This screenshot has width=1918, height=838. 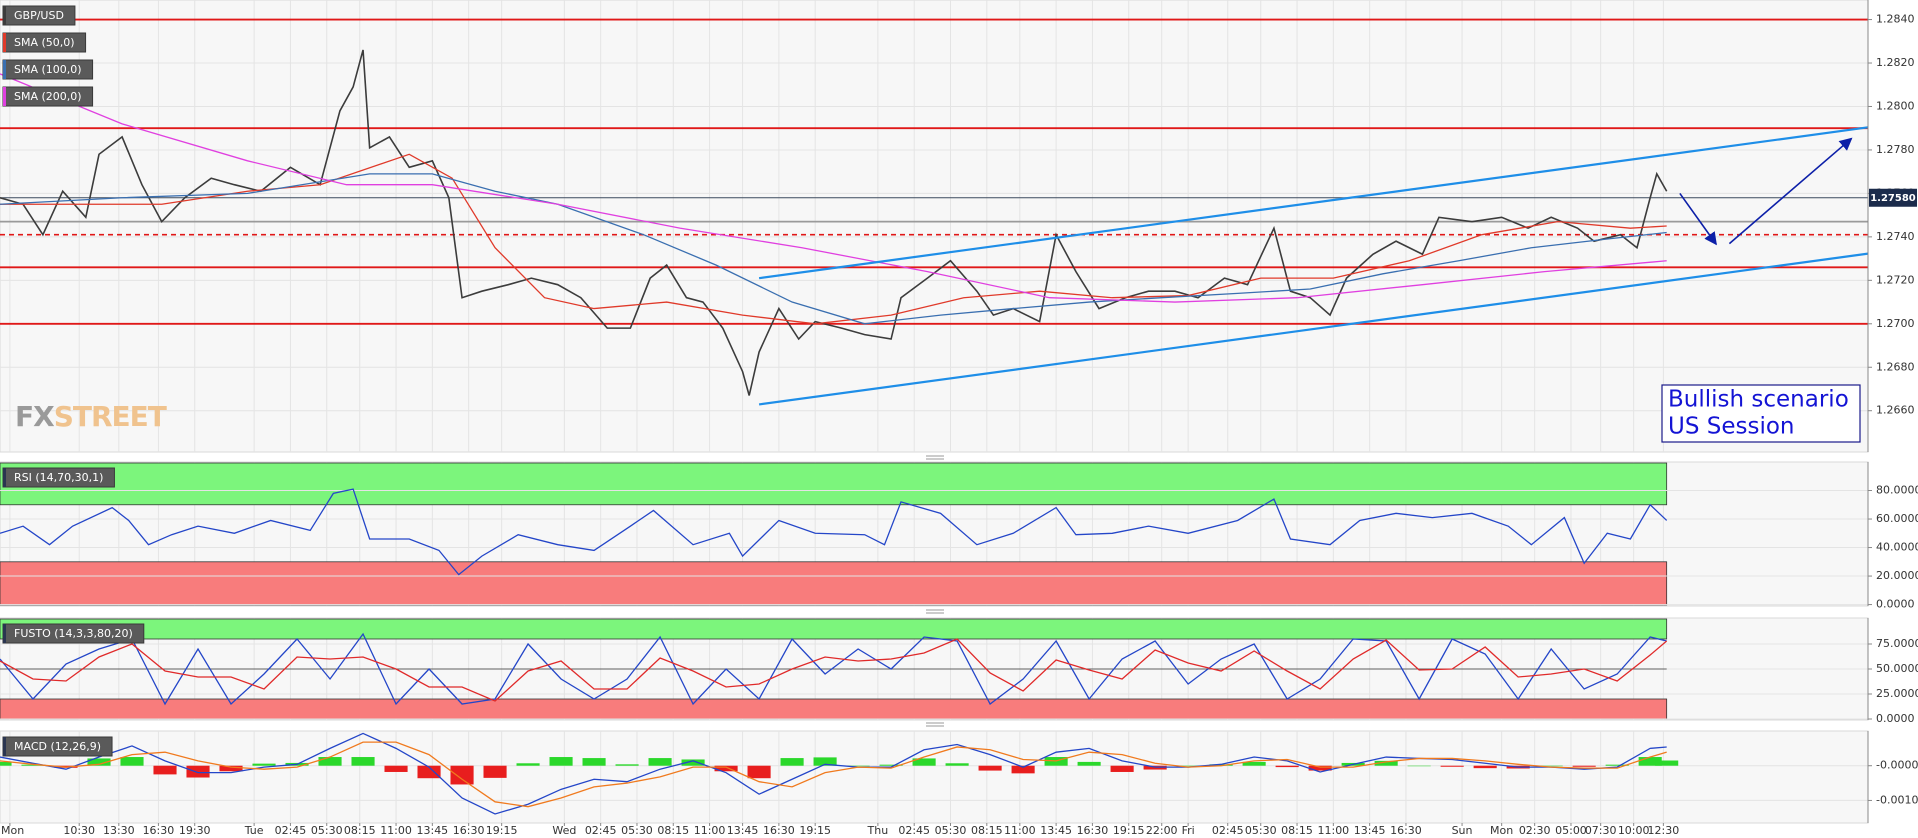 What do you see at coordinates (1897, 799) in the screenshot?
I see `y-tick-label: -0.0010` at bounding box center [1897, 799].